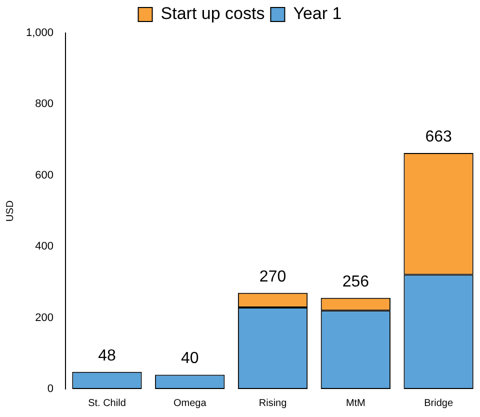  What do you see at coordinates (190, 403) in the screenshot?
I see `x-tick-label: Omega` at bounding box center [190, 403].